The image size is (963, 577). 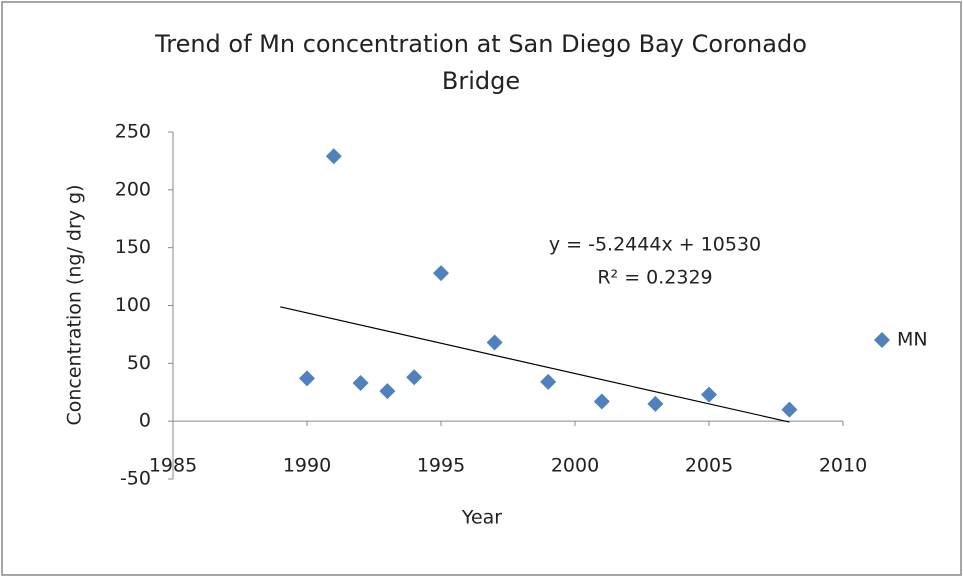 I want to click on y-tick-label: 250, so click(x=133, y=132).